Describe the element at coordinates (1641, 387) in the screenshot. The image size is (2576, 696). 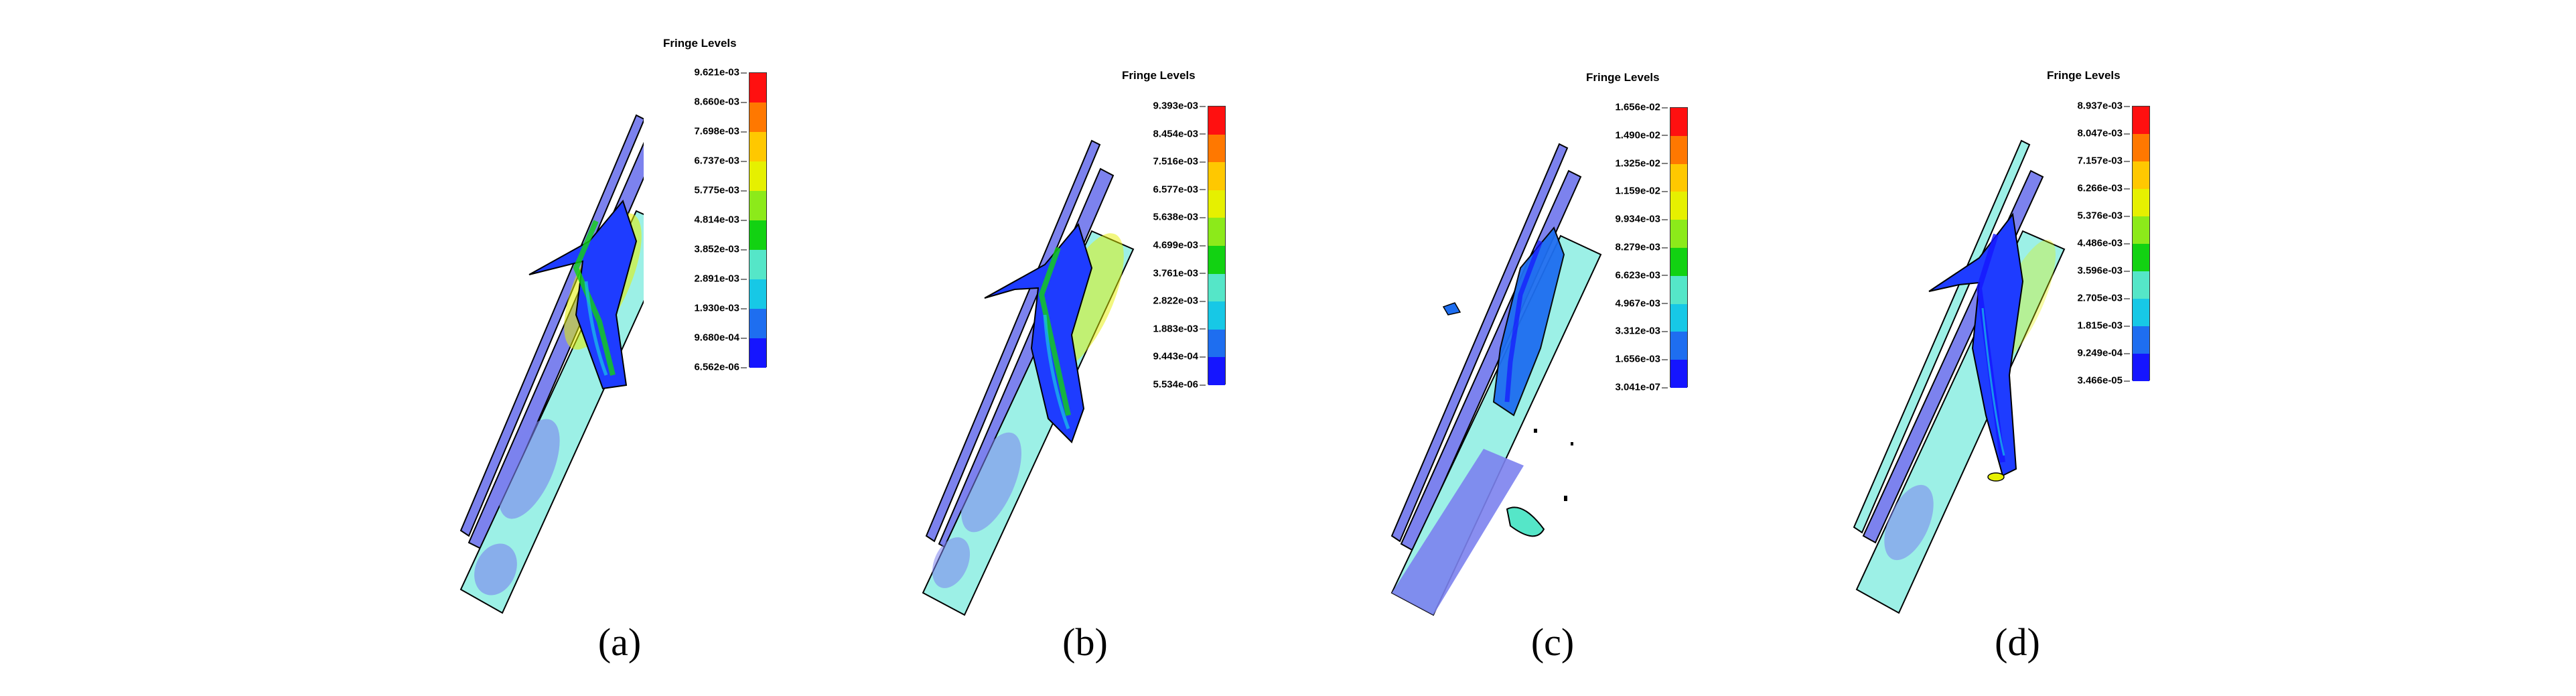
I see `legend-level-label: 3.041e-07` at that location.